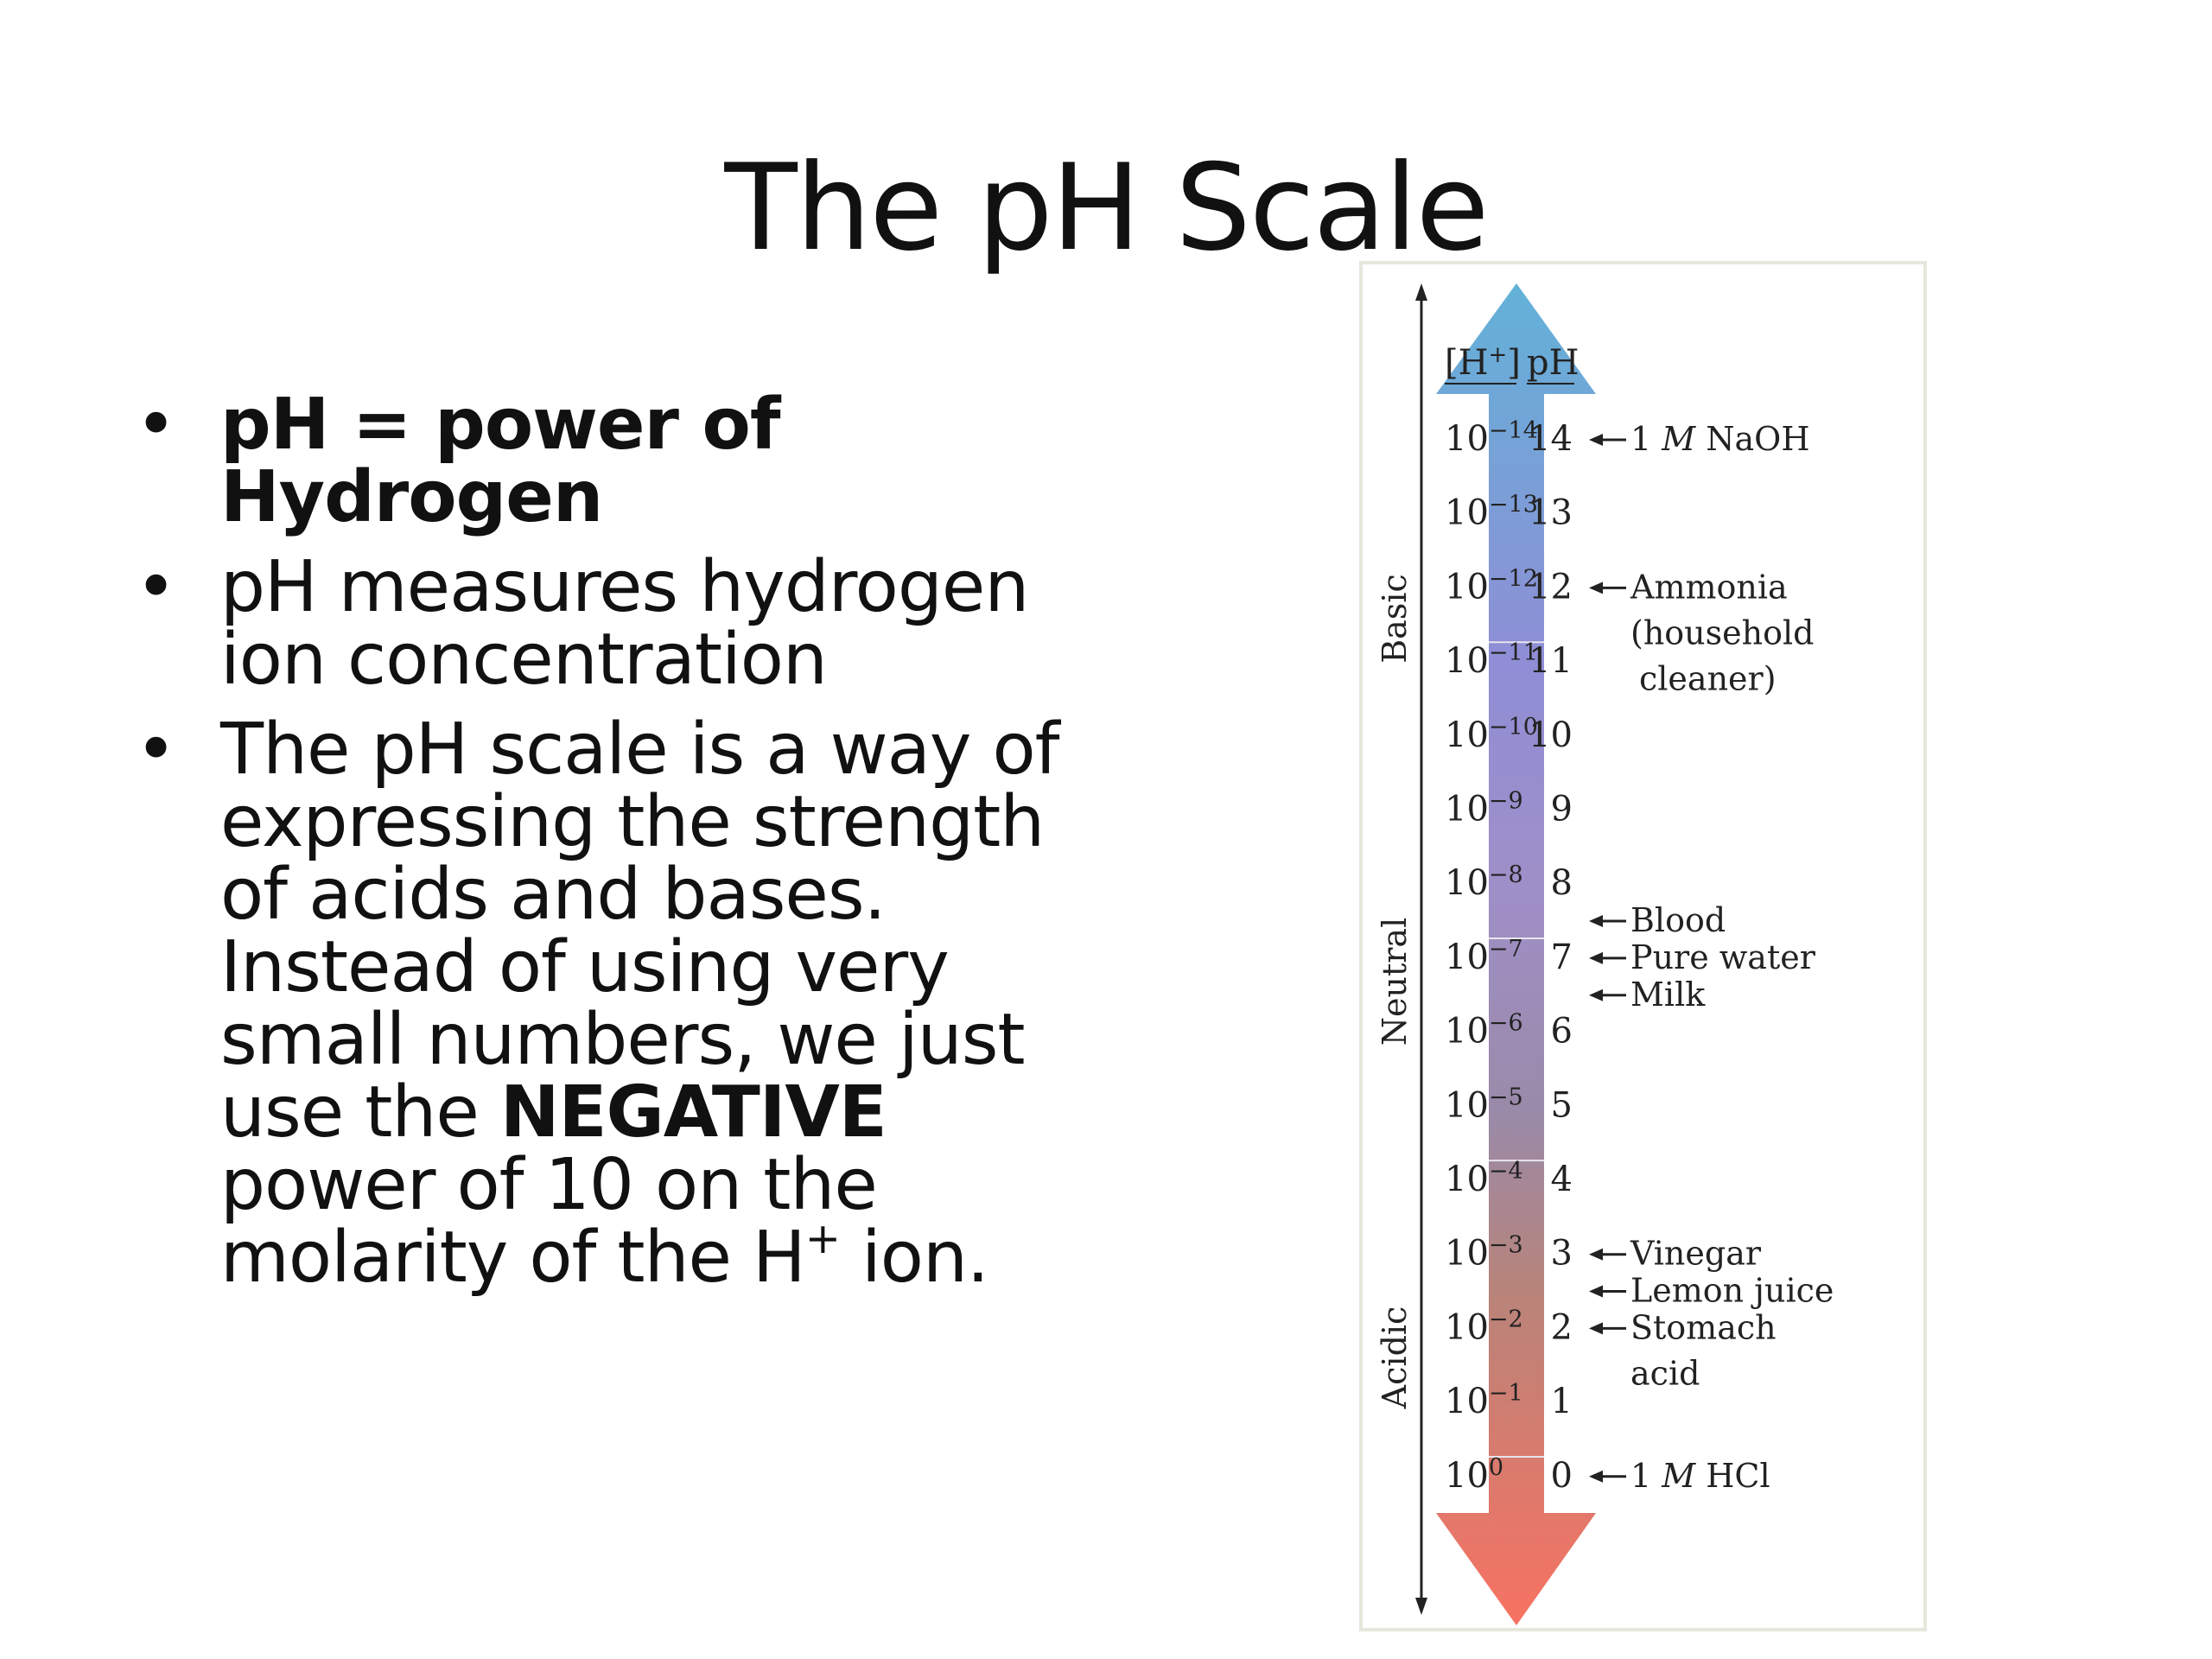  What do you see at coordinates (1491, 438) in the screenshot?
I see `h-concentration-value: 10−14` at bounding box center [1491, 438].